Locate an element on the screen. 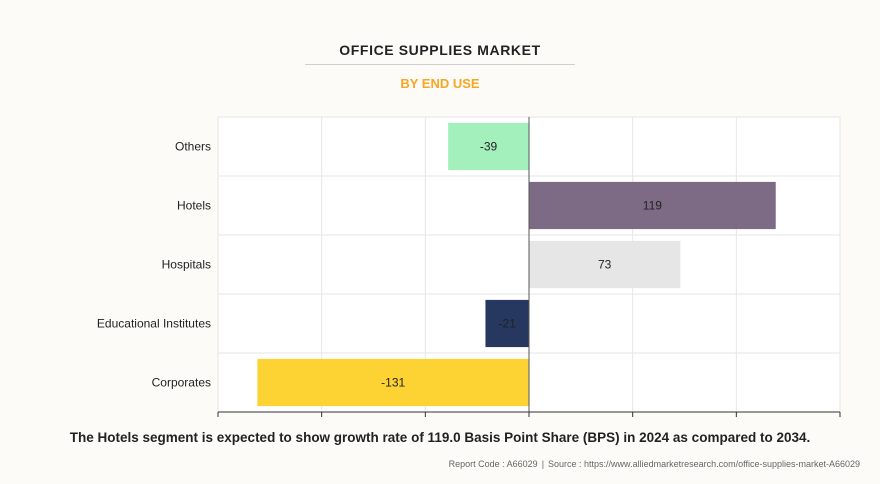 The height and width of the screenshot is (484, 880). category-label: Hotels is located at coordinates (194, 206).